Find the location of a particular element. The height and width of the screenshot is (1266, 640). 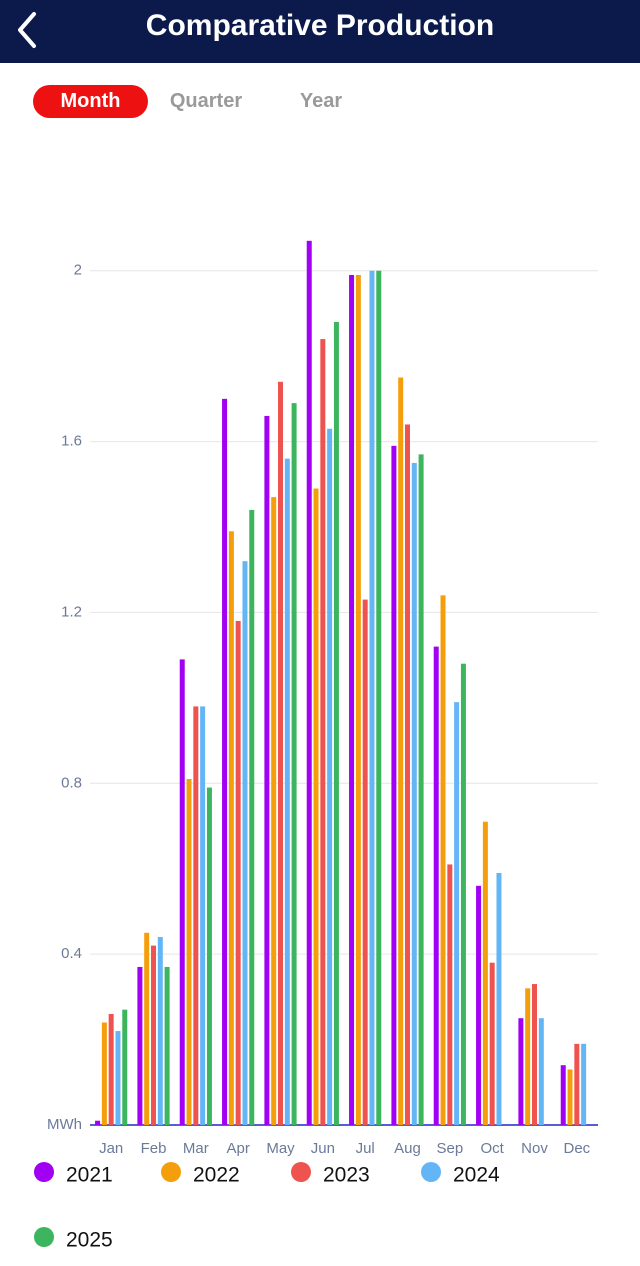

y-tick-label: 0.8 is located at coordinates (71, 782).